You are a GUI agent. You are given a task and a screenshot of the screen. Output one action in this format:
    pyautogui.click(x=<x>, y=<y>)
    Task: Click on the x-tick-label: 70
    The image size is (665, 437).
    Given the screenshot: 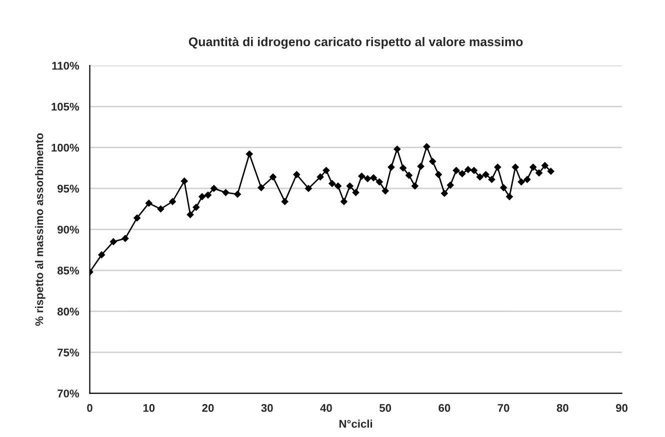 What is the action you would take?
    pyautogui.click(x=504, y=408)
    